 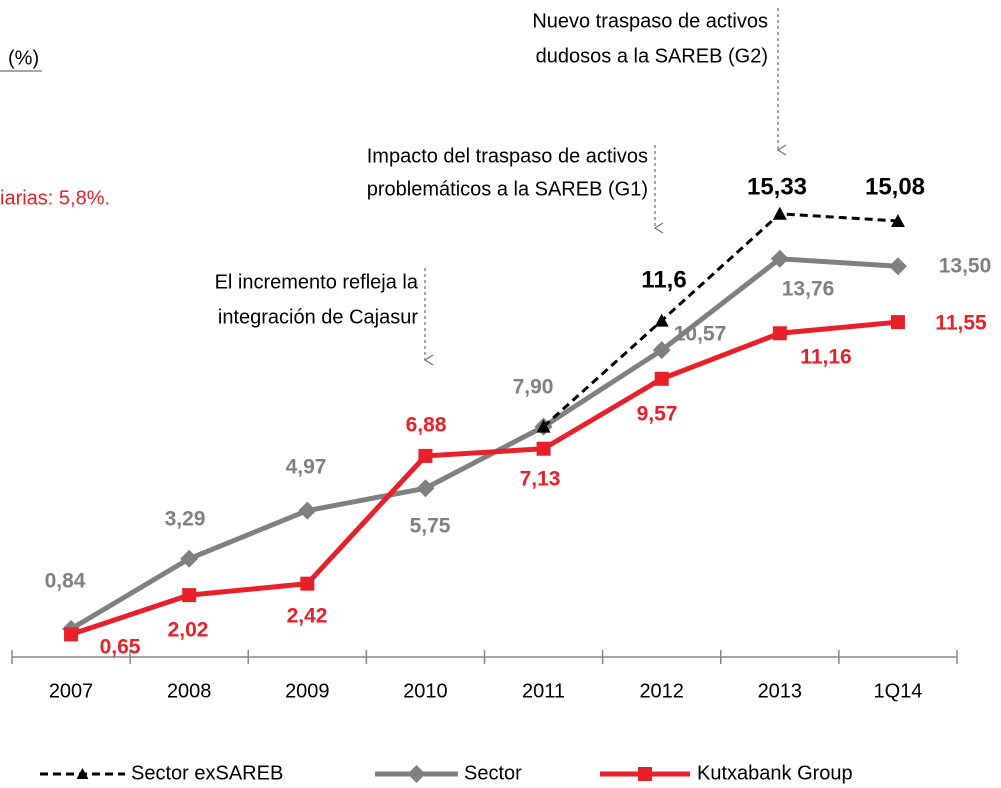 What do you see at coordinates (507, 189) in the screenshot?
I see `annotation: problemáticos a la SAREB (G1)` at bounding box center [507, 189].